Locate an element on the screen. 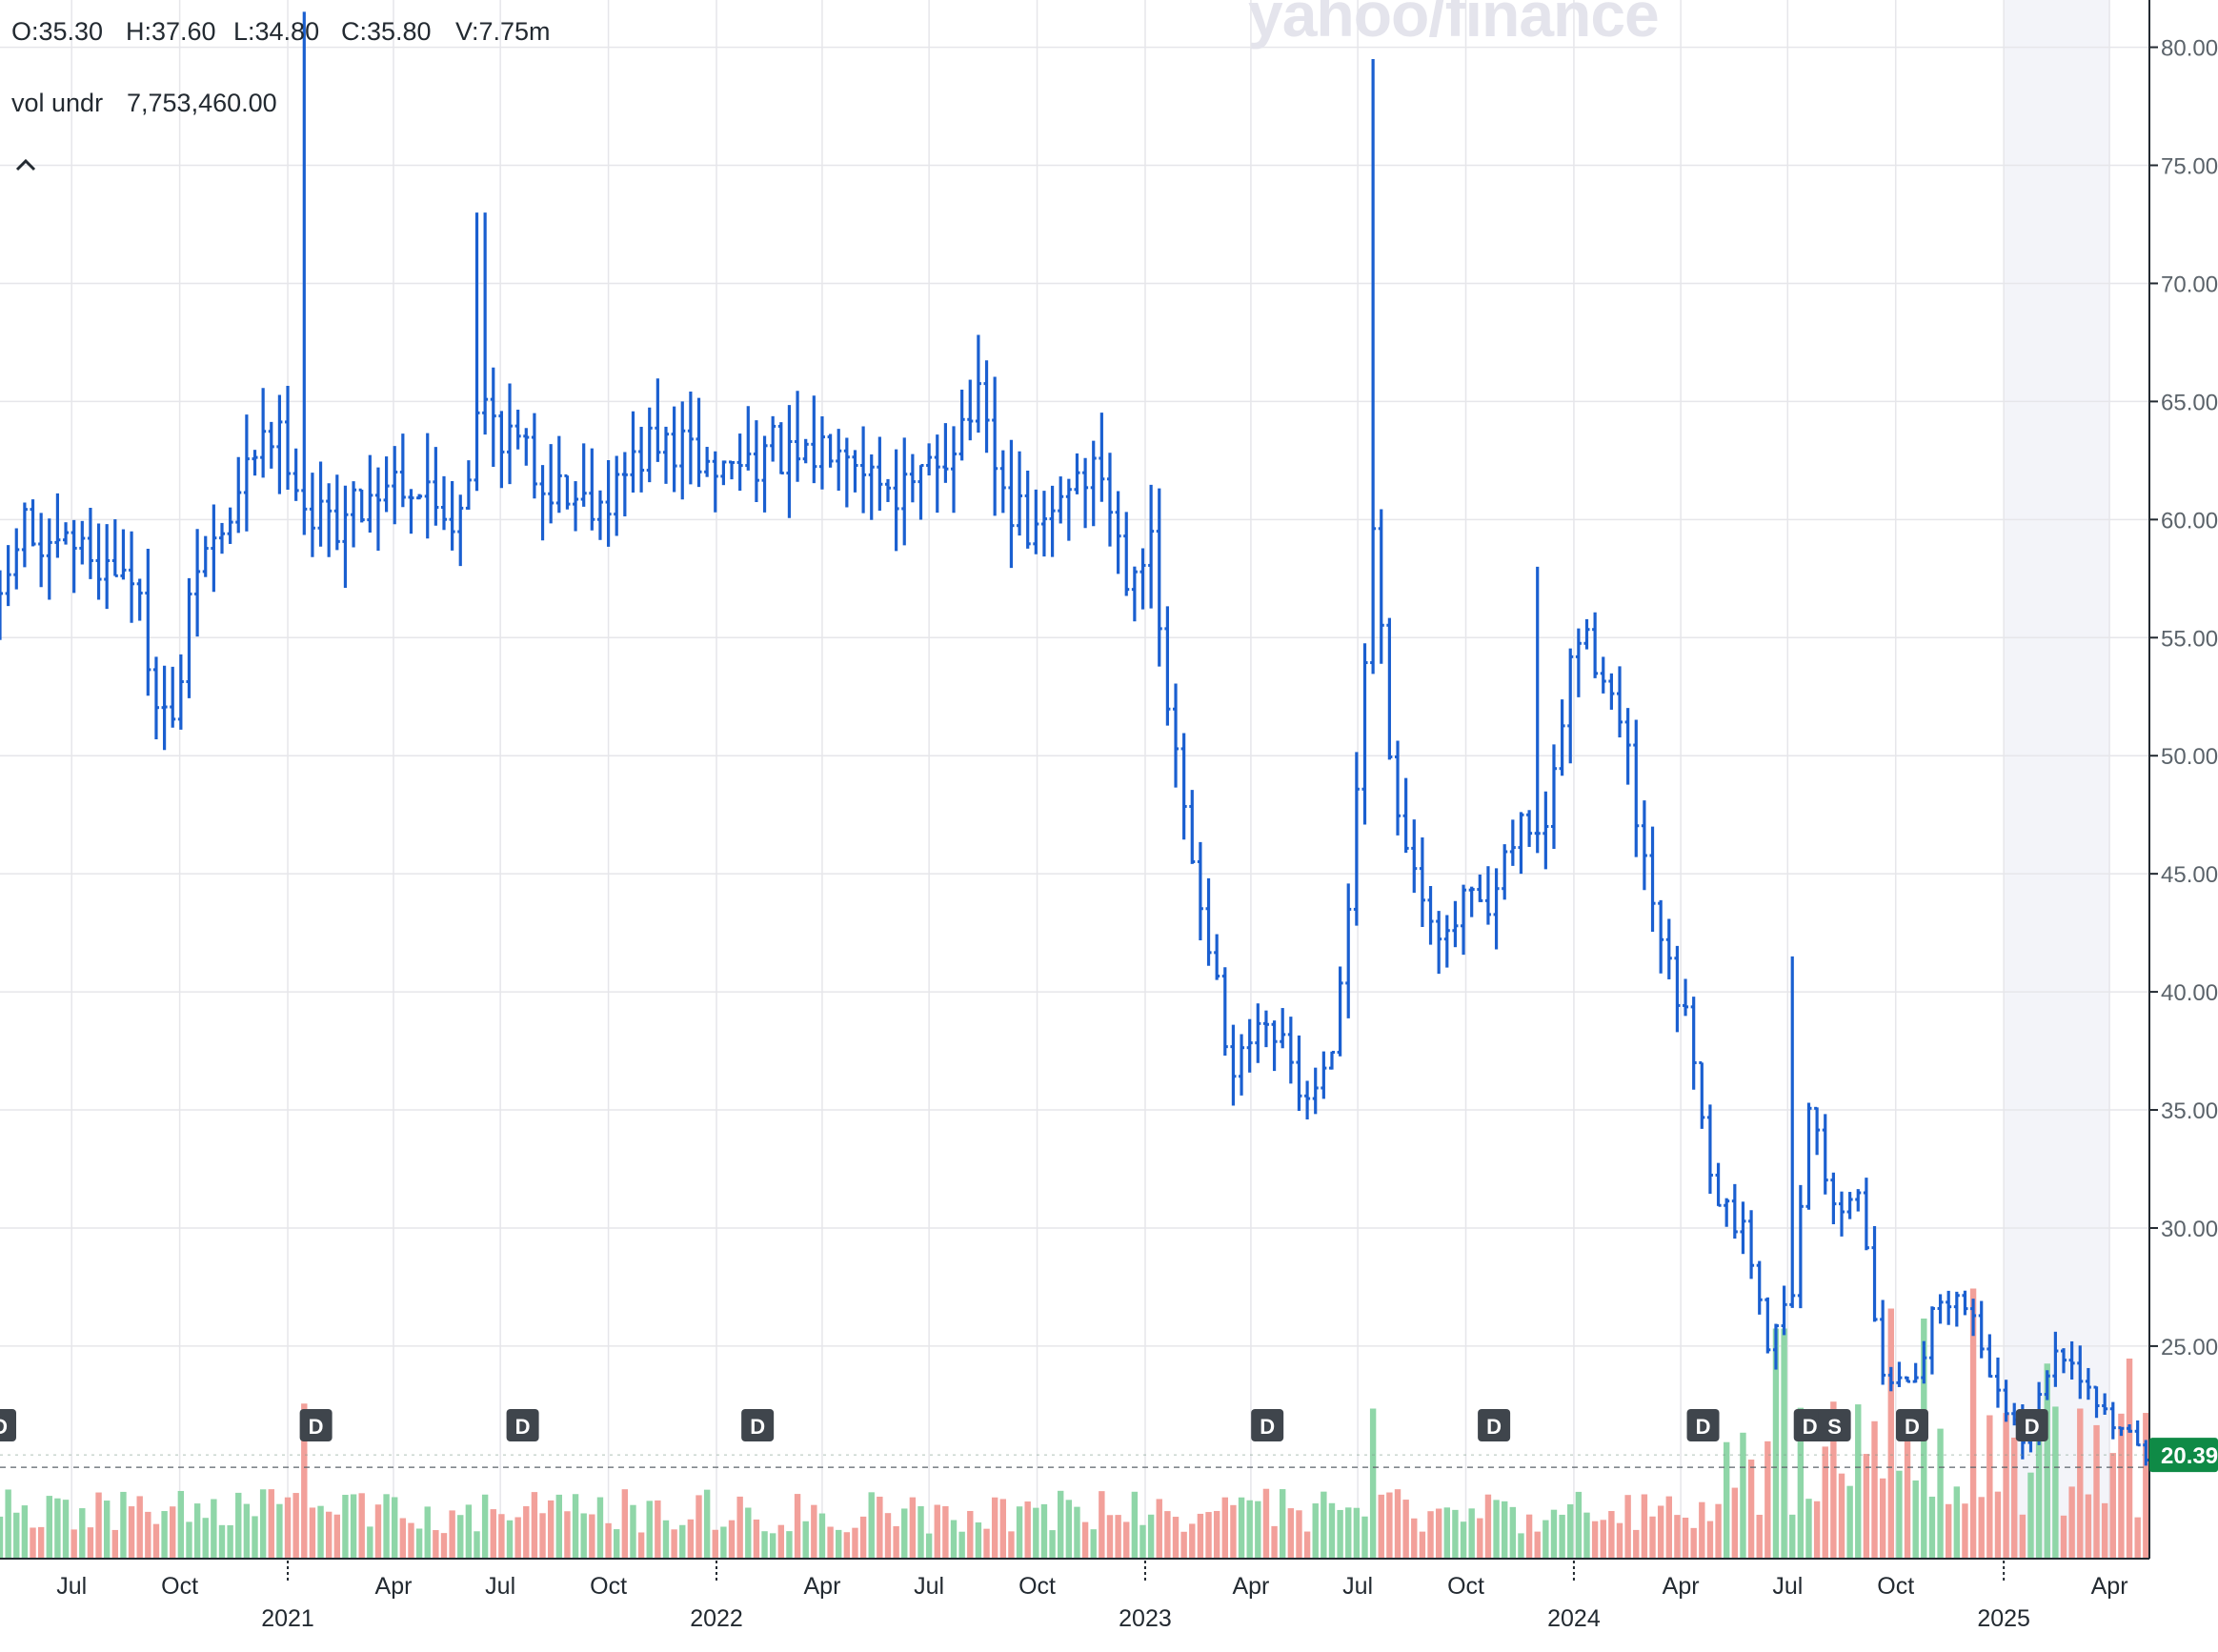  event-badge-label: D is located at coordinates (2032, 1427).